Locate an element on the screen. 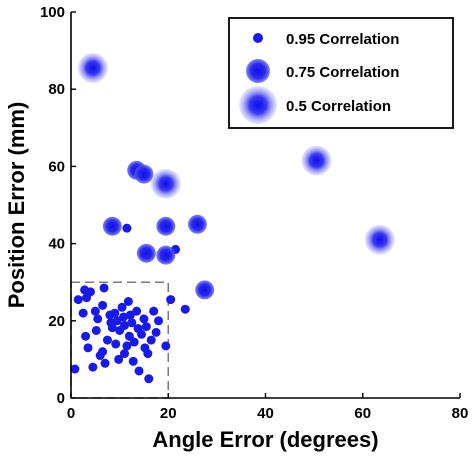 This screenshot has width=474, height=456. y-tick-label: 60 is located at coordinates (56, 166).